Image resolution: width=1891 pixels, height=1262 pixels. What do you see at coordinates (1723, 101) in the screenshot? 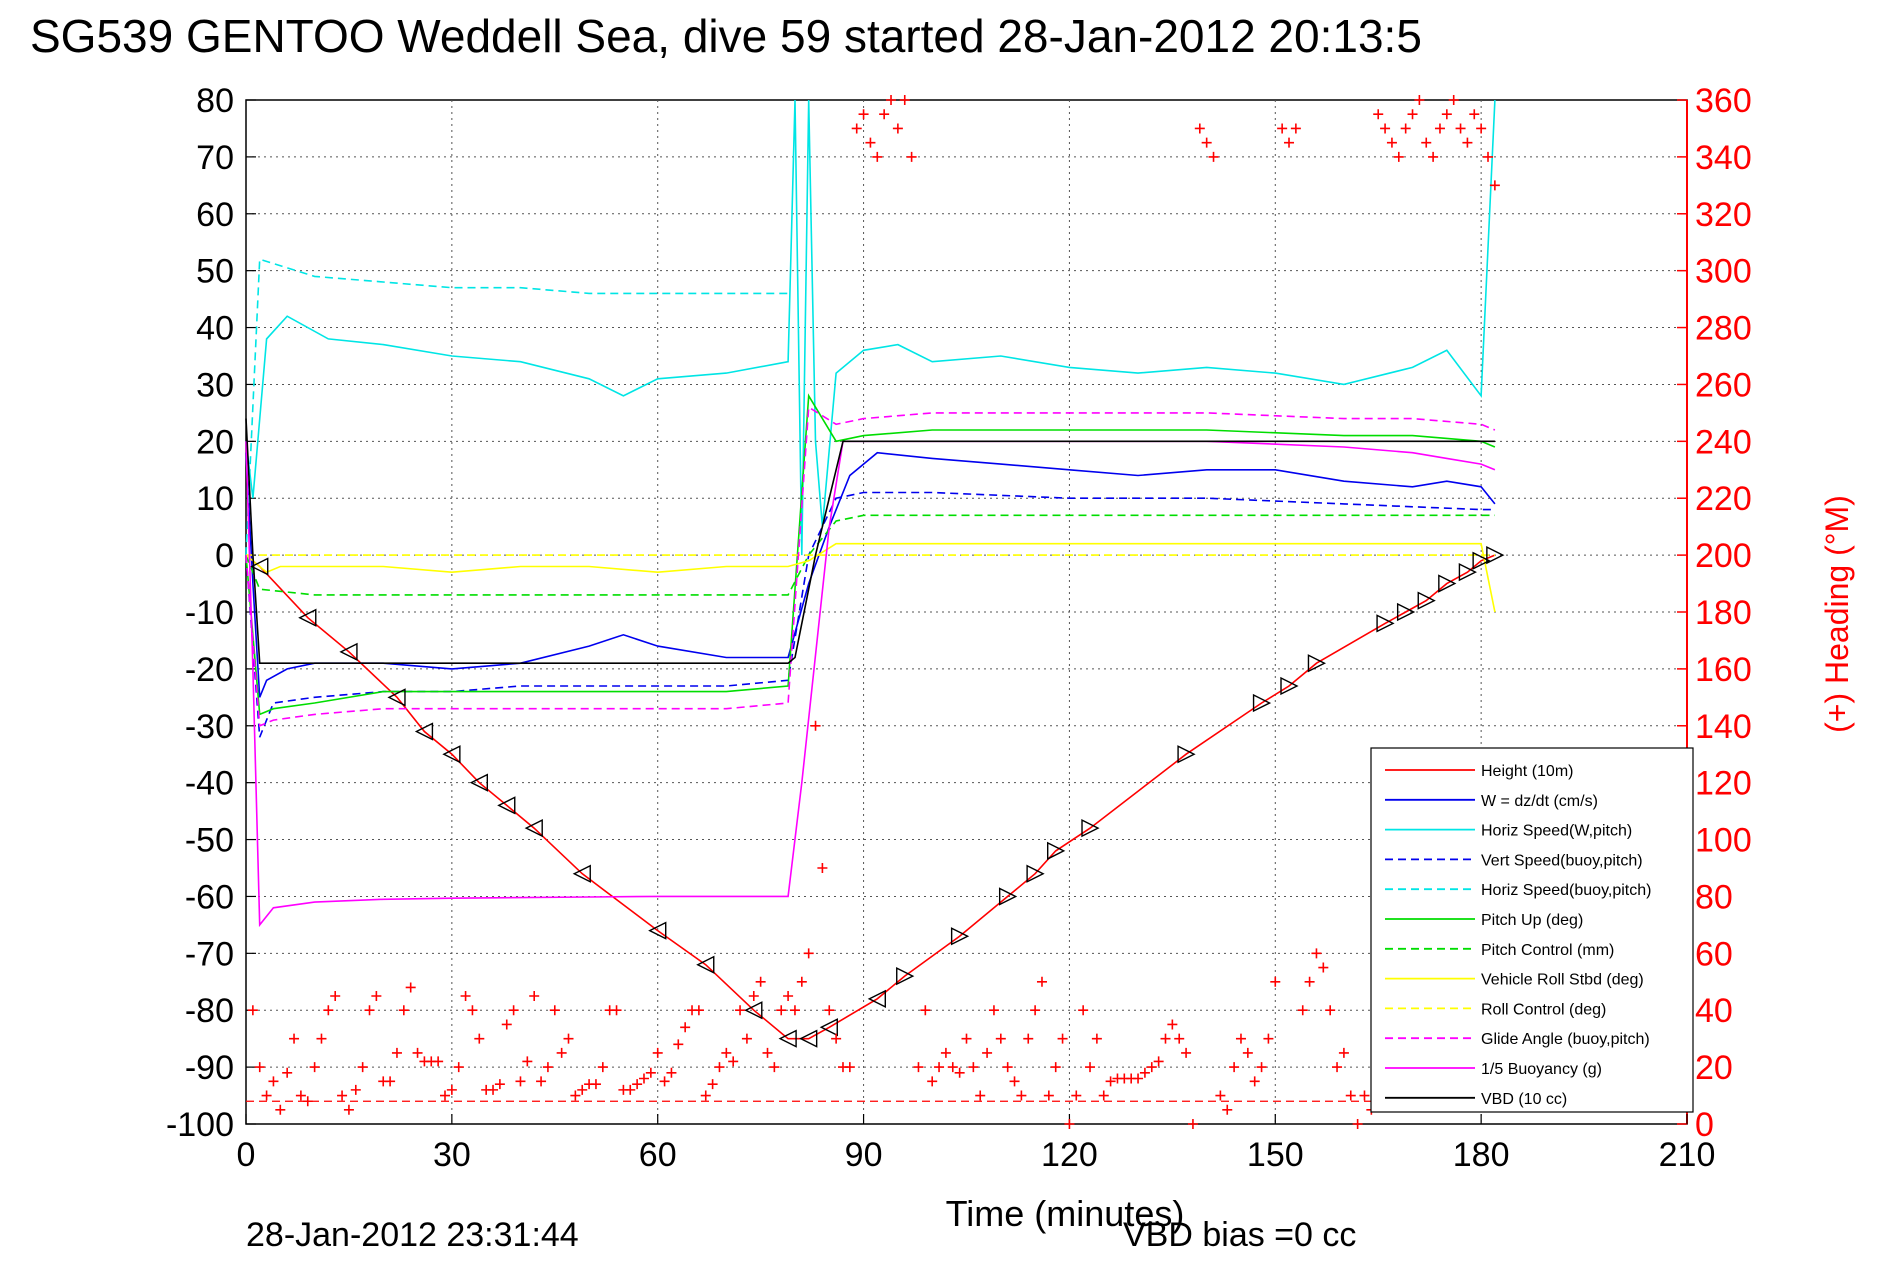
I see `y-right-tick-label: 360` at bounding box center [1723, 101].